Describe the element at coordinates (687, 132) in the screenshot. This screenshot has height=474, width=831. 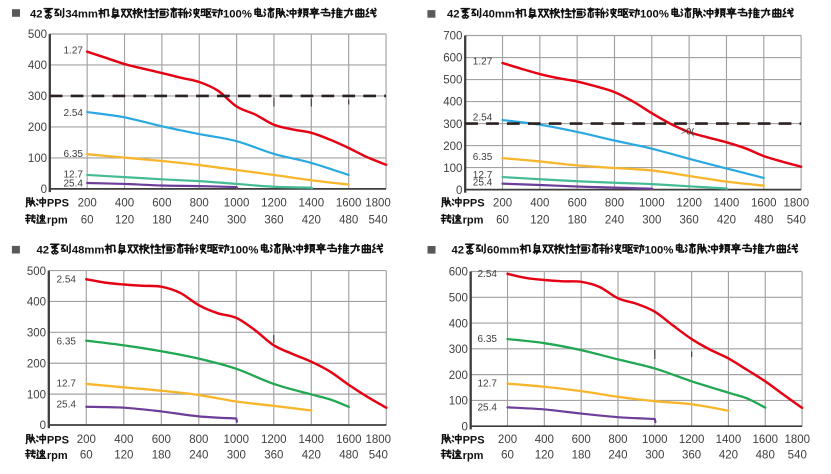
I see `svg-text: >0(` at that location.